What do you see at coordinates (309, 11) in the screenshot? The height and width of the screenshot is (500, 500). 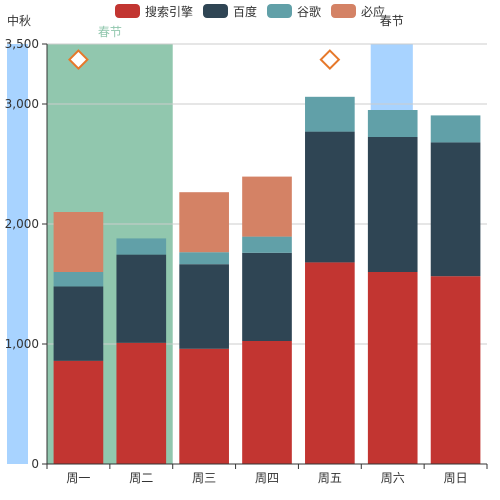 I see `legend-label: 谷歌` at bounding box center [309, 11].